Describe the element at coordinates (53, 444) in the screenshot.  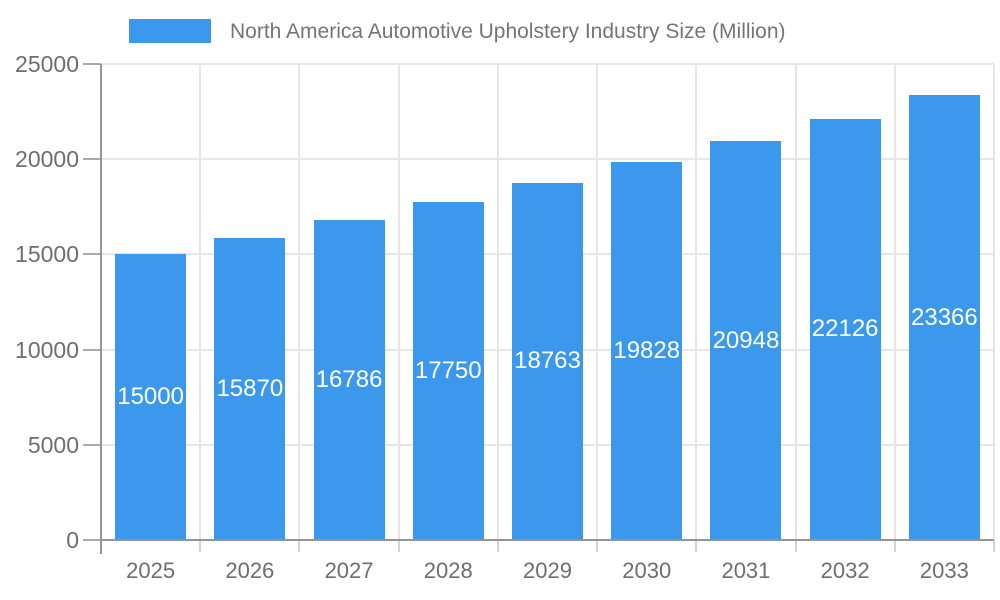
I see `y-axis-label: 5000` at that location.